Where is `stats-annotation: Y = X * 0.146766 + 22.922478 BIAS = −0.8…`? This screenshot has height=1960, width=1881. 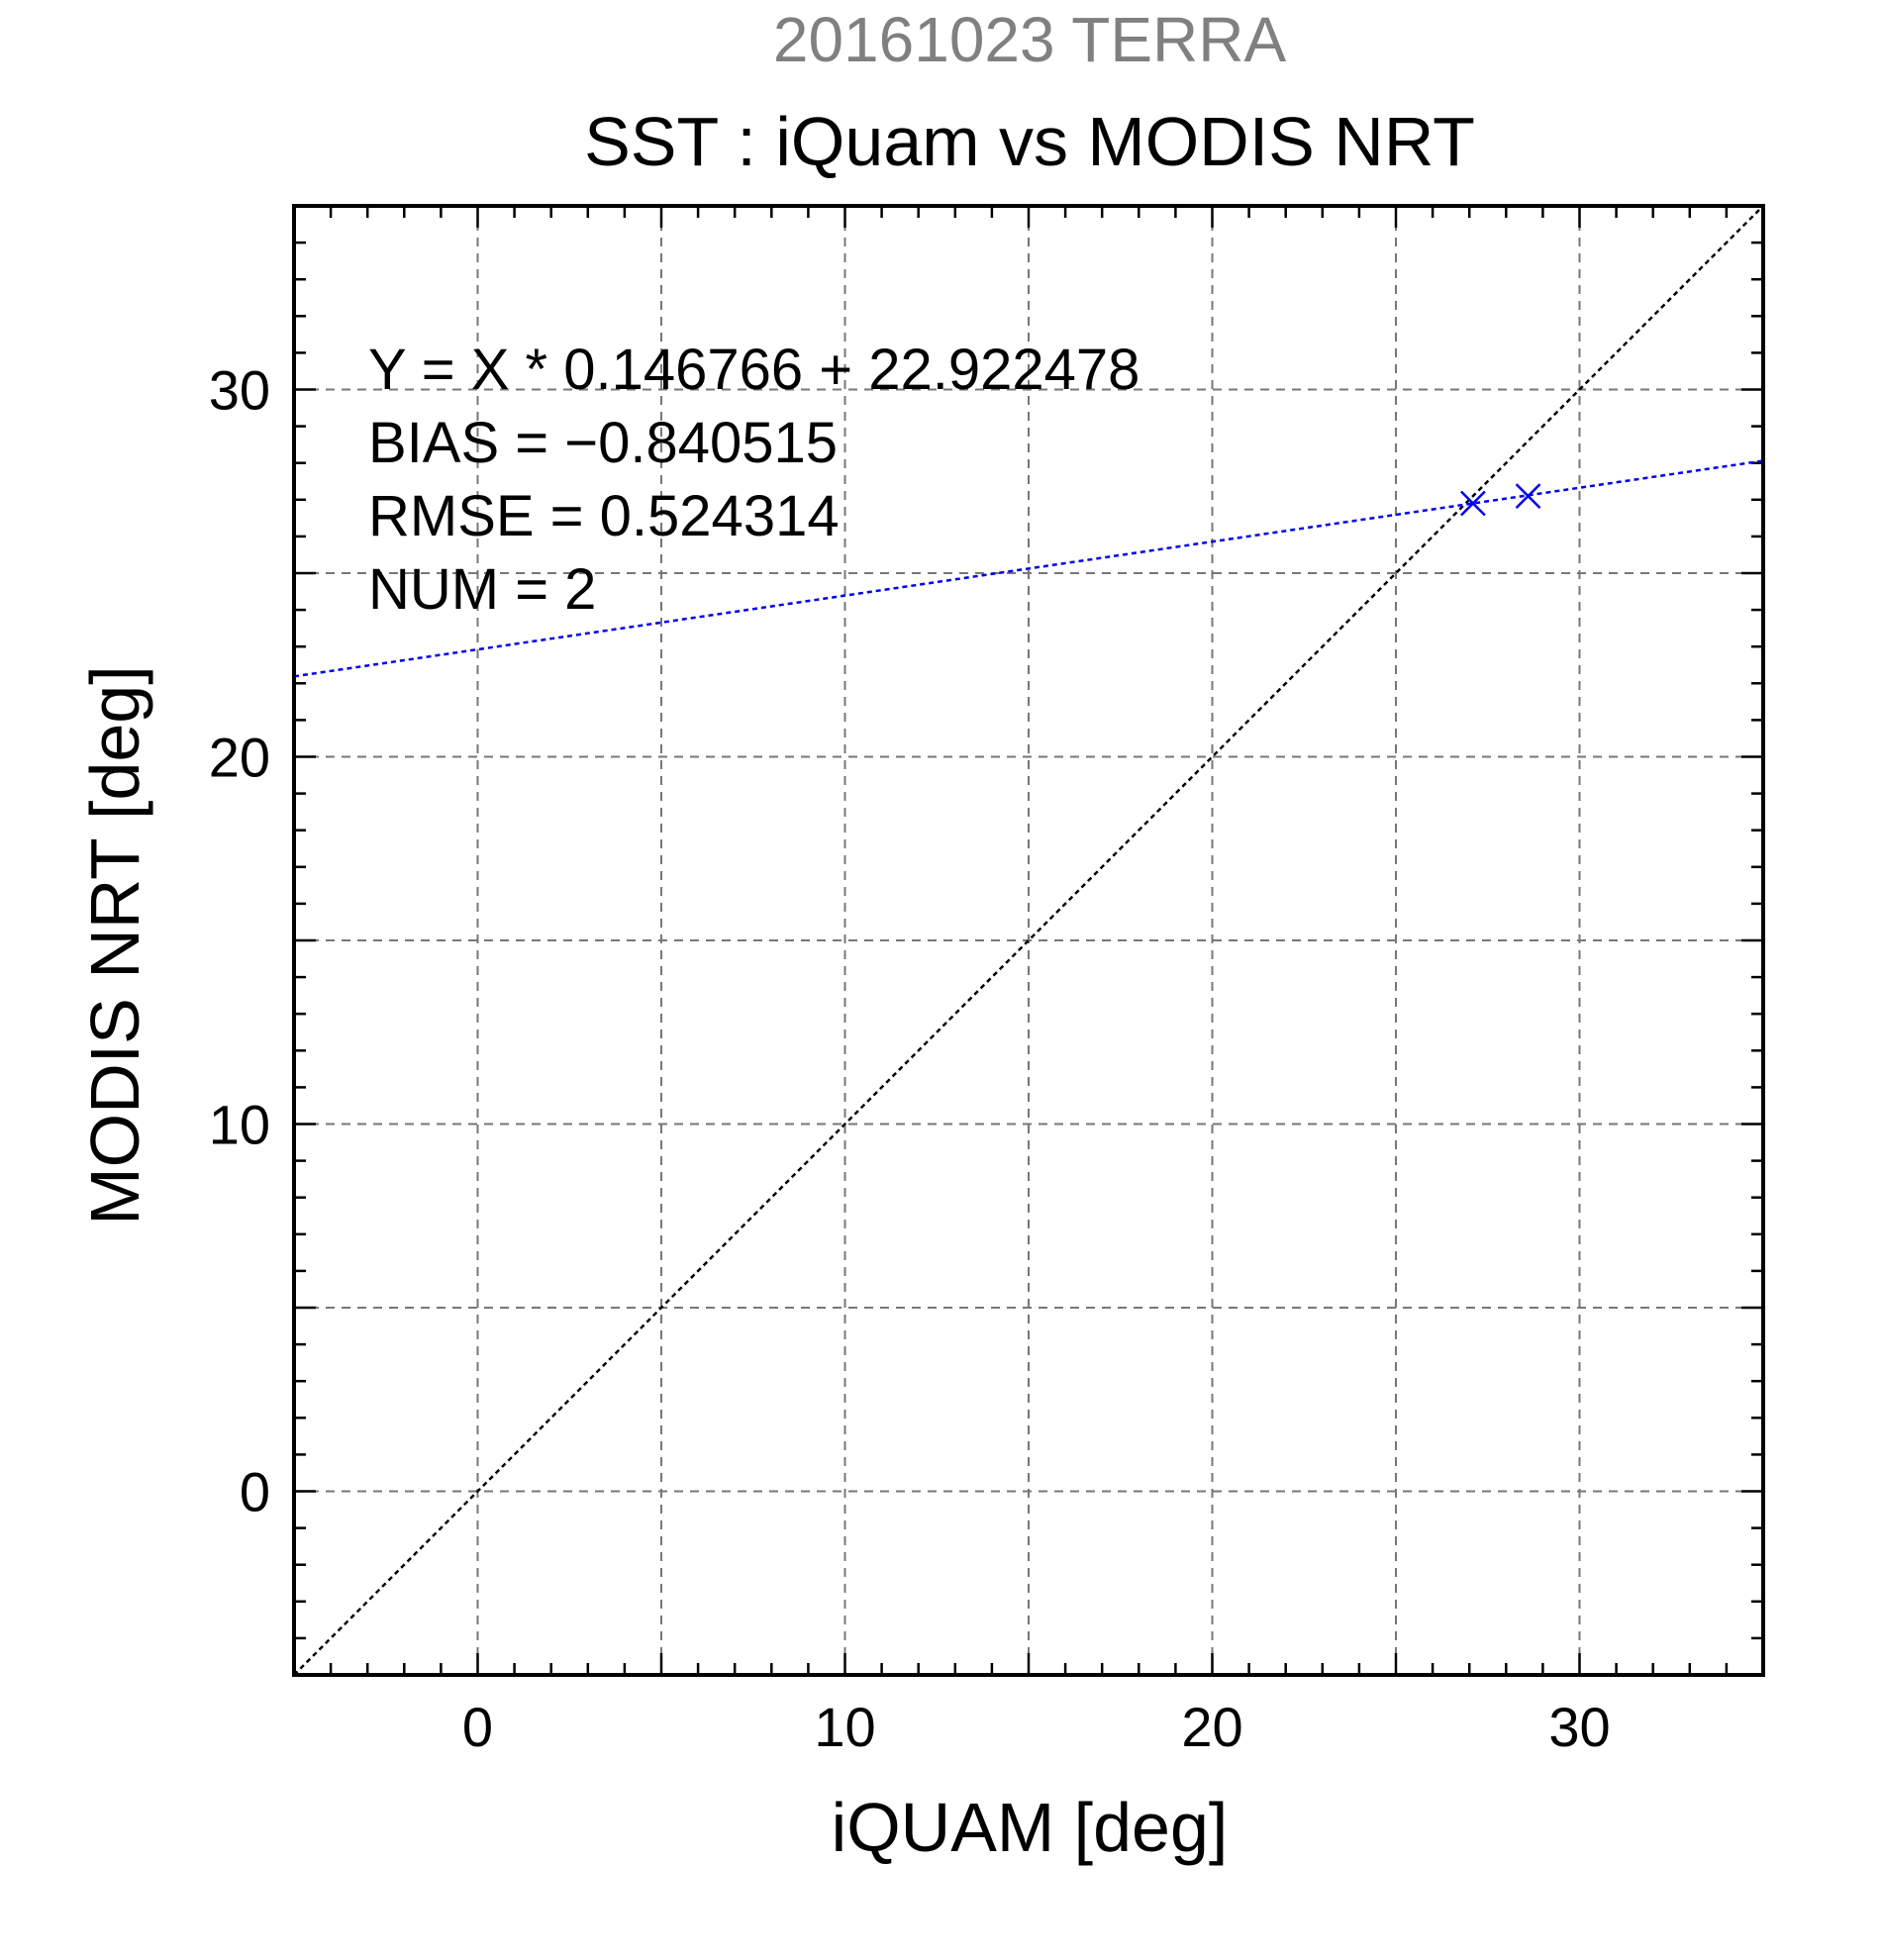 stats-annotation: Y = X * 0.146766 + 22.922478 BIAS = −0.8… is located at coordinates (754, 480).